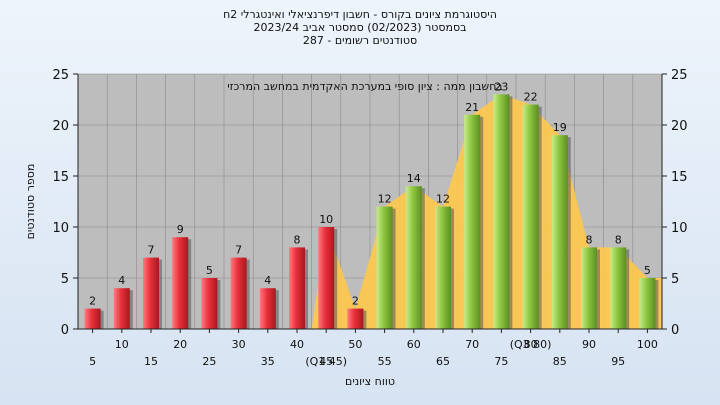 The image size is (720, 405). I want to click on y-axis-label: מספר סטודנטים, so click(30, 202).